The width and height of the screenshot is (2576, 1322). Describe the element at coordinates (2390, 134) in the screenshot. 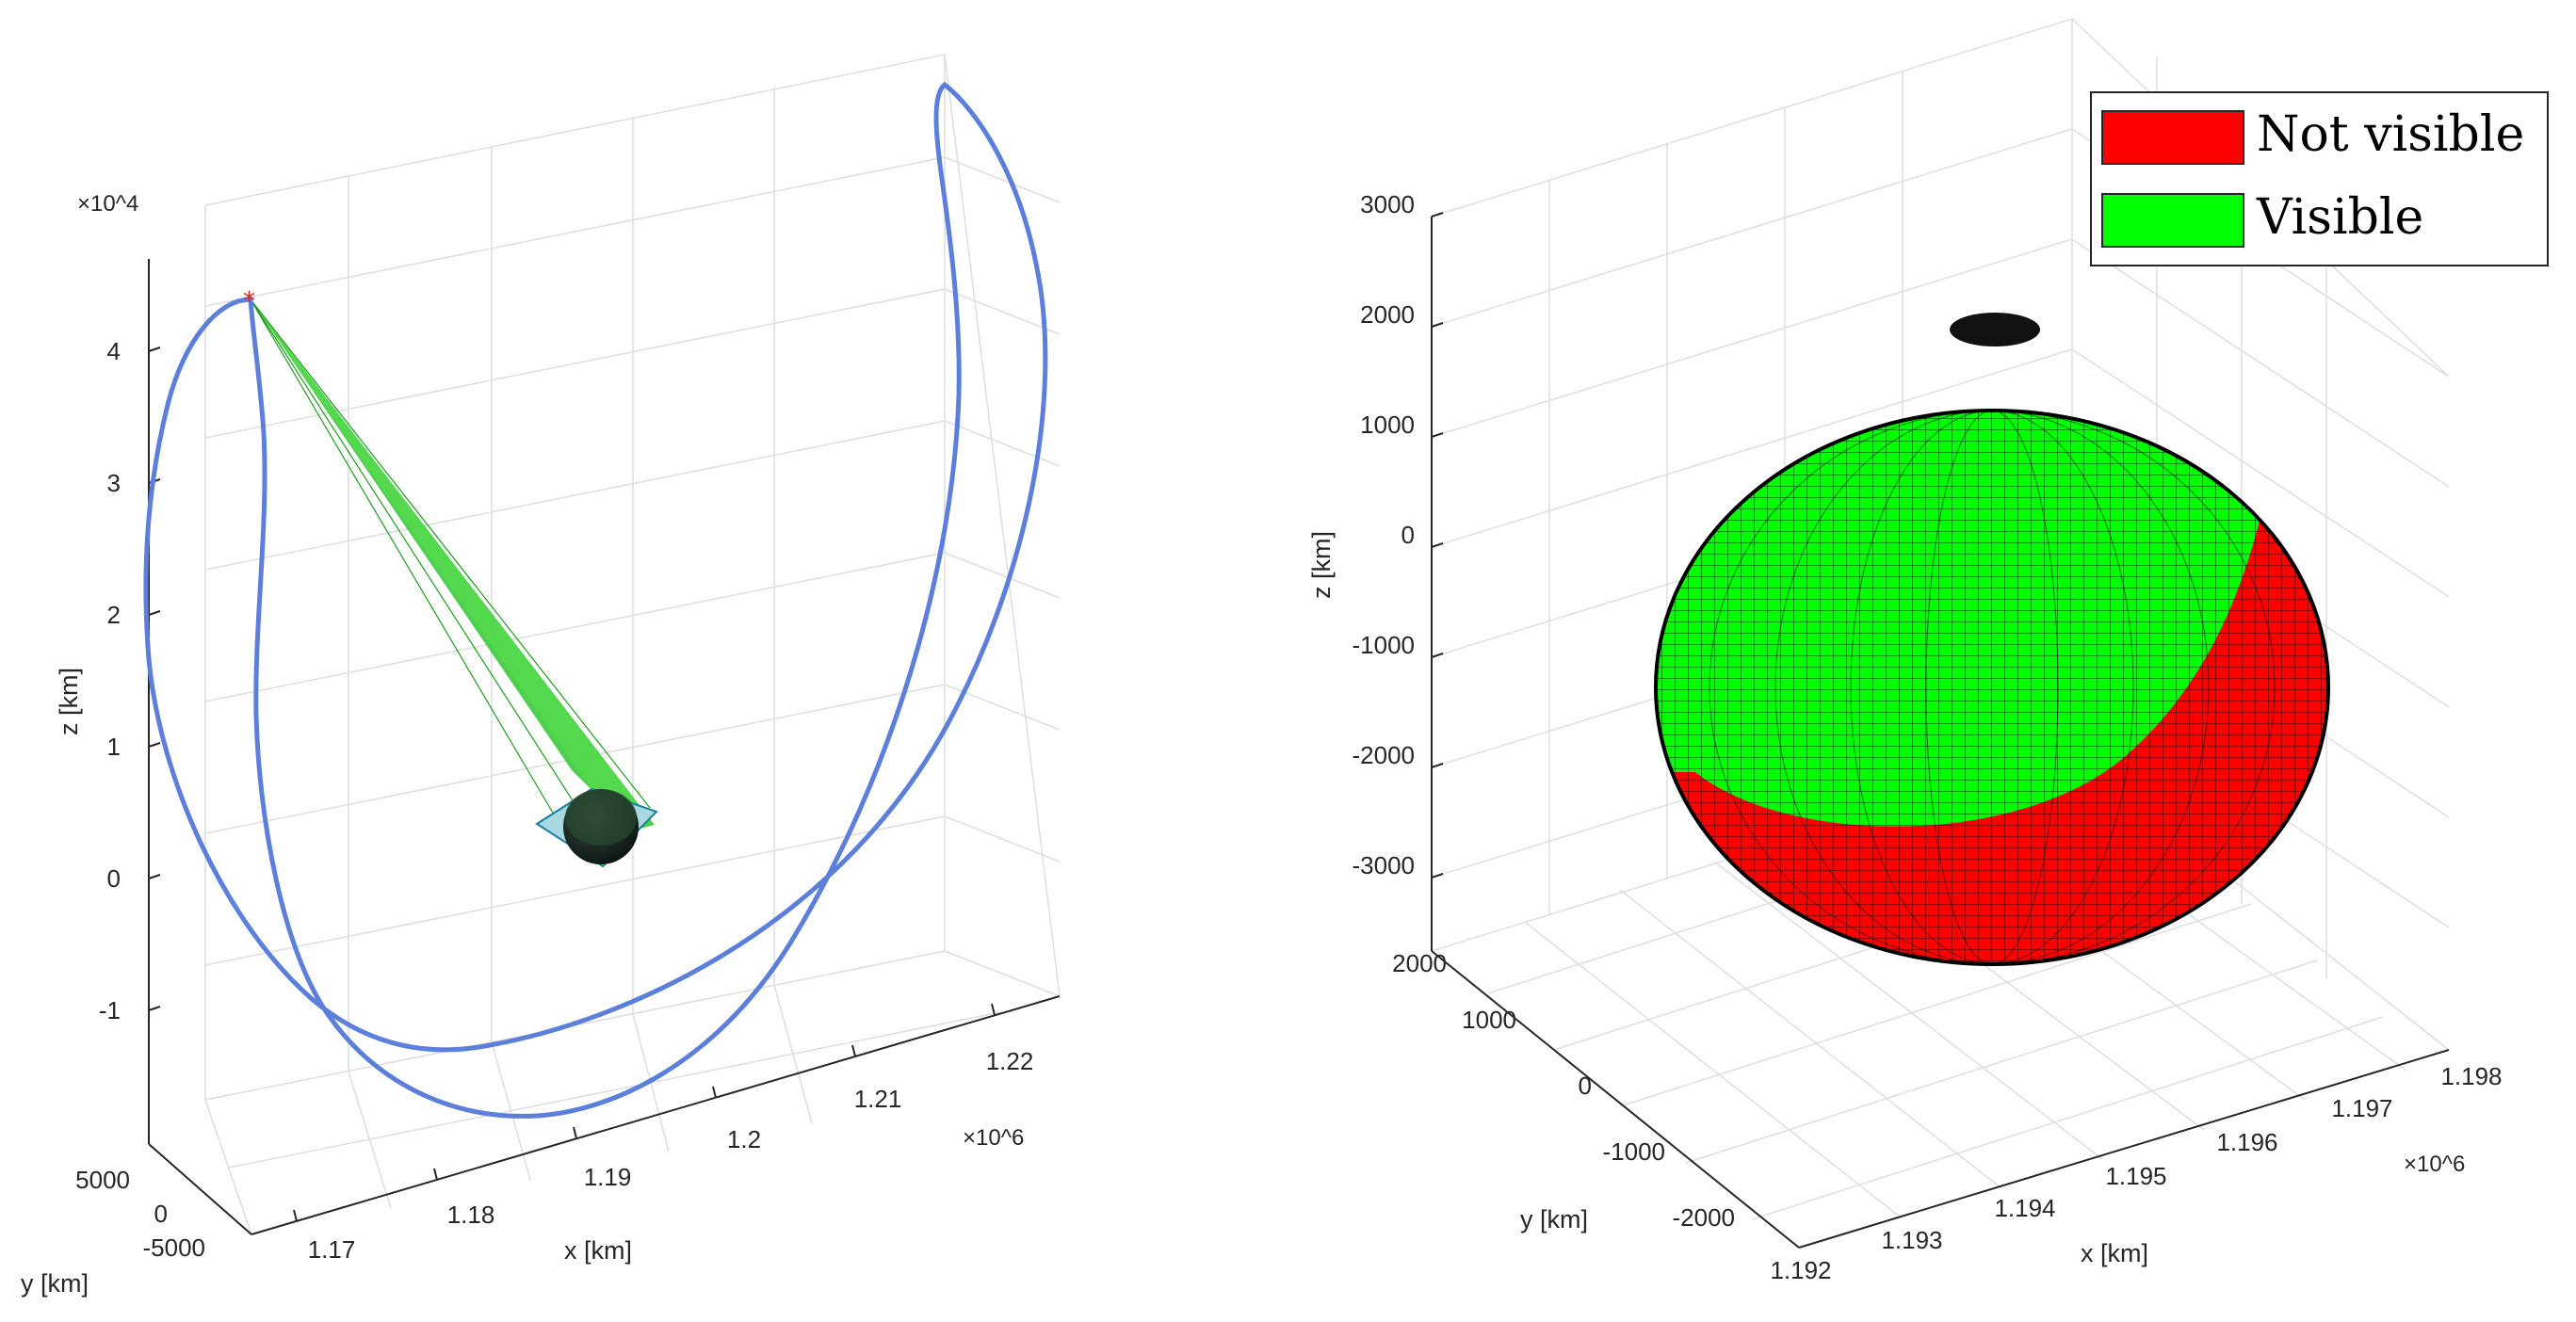

I see `legend-label-not-visible: Not visible` at that location.